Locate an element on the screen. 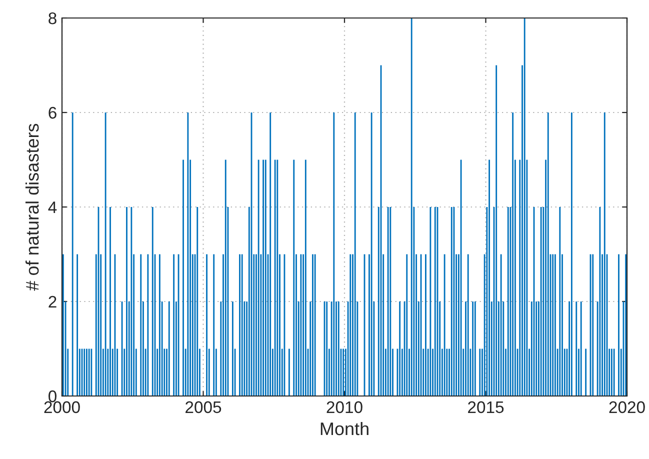 This screenshot has width=649, height=459. y-tick-label: 8 is located at coordinates (52, 18).